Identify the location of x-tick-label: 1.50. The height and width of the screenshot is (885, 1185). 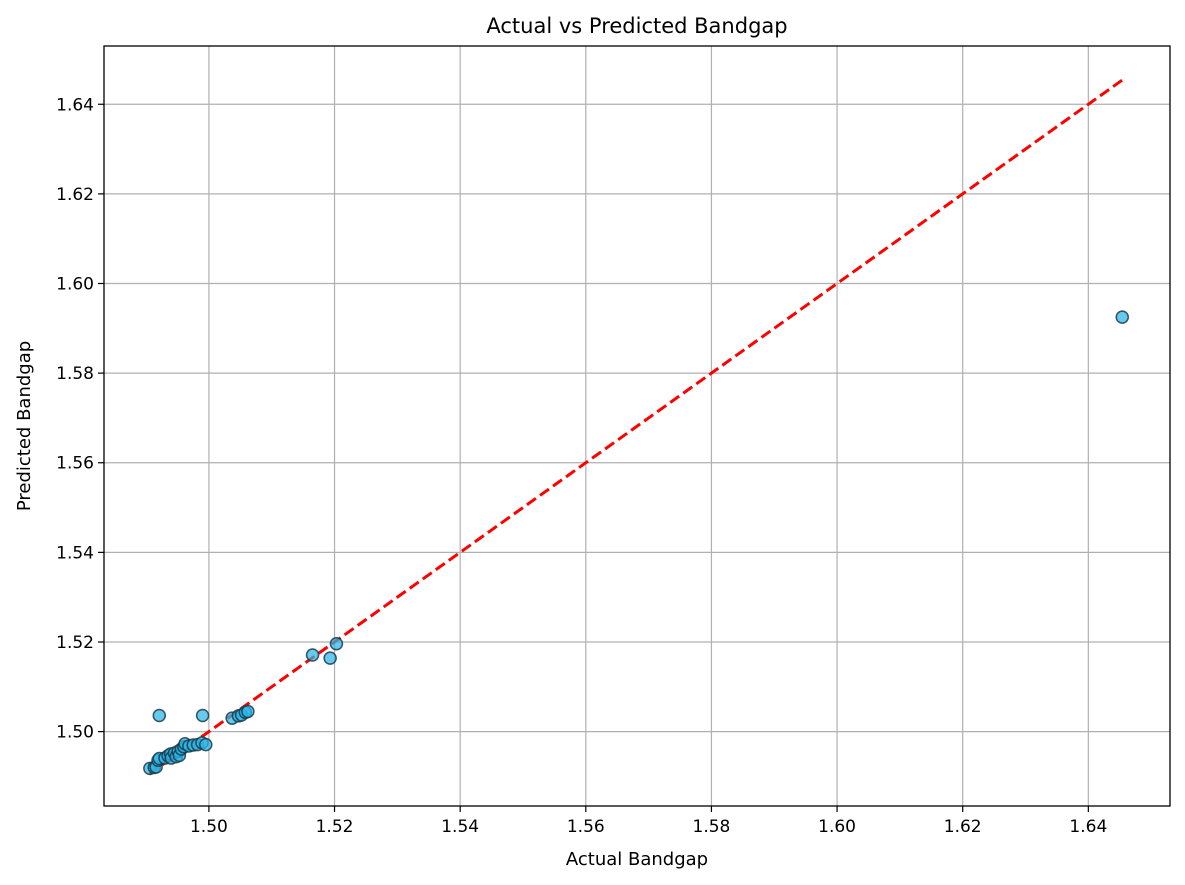
(209, 827).